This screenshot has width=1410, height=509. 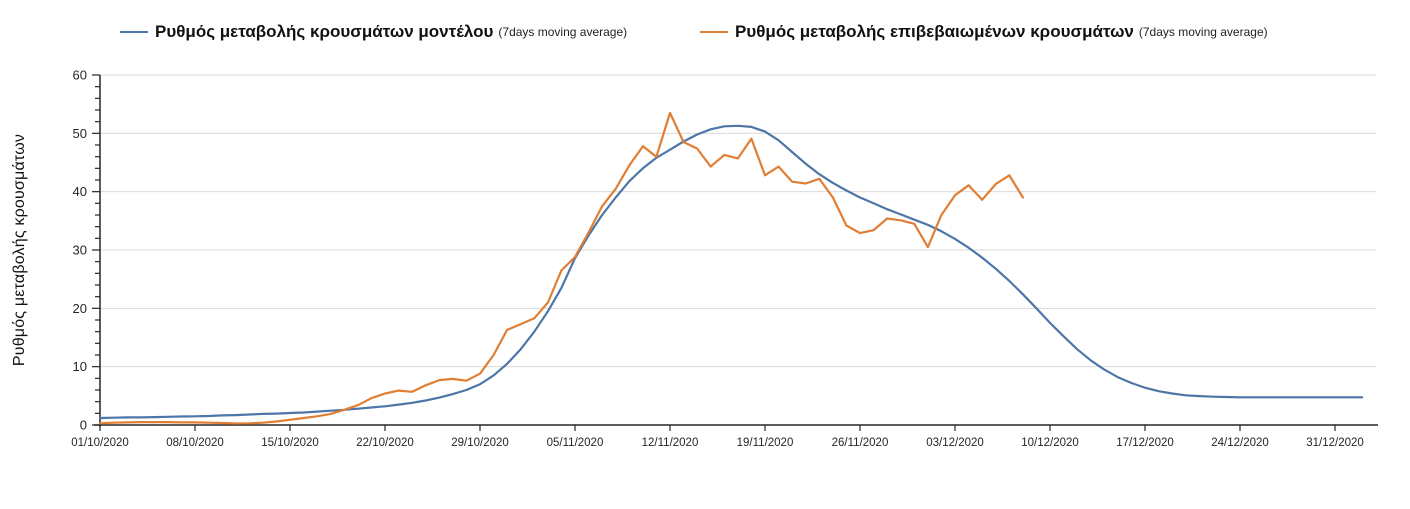 I want to click on x-tick-label: 15/10/2020, so click(x=290, y=443).